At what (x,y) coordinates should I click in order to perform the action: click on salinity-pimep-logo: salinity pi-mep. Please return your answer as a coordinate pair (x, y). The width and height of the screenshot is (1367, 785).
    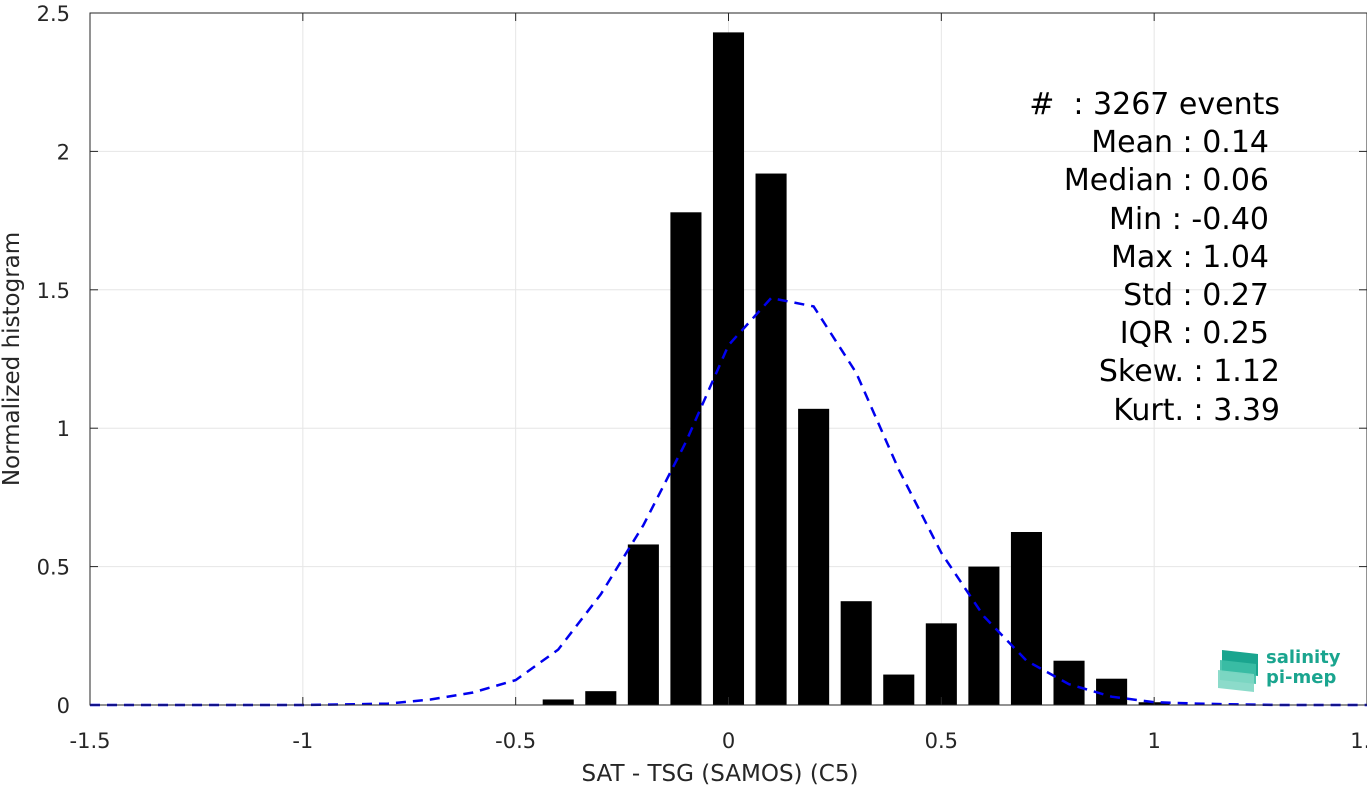
    Looking at the image, I should click on (1281, 671).